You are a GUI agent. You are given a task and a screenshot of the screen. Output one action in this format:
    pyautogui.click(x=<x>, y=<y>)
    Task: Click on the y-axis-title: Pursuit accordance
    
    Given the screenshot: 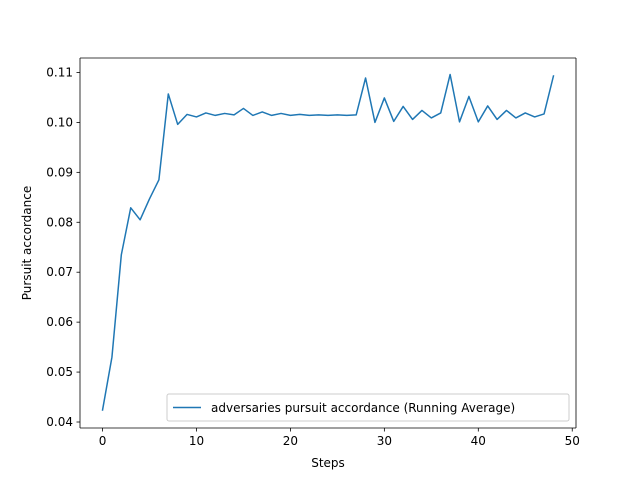 What is the action you would take?
    pyautogui.click(x=27, y=243)
    